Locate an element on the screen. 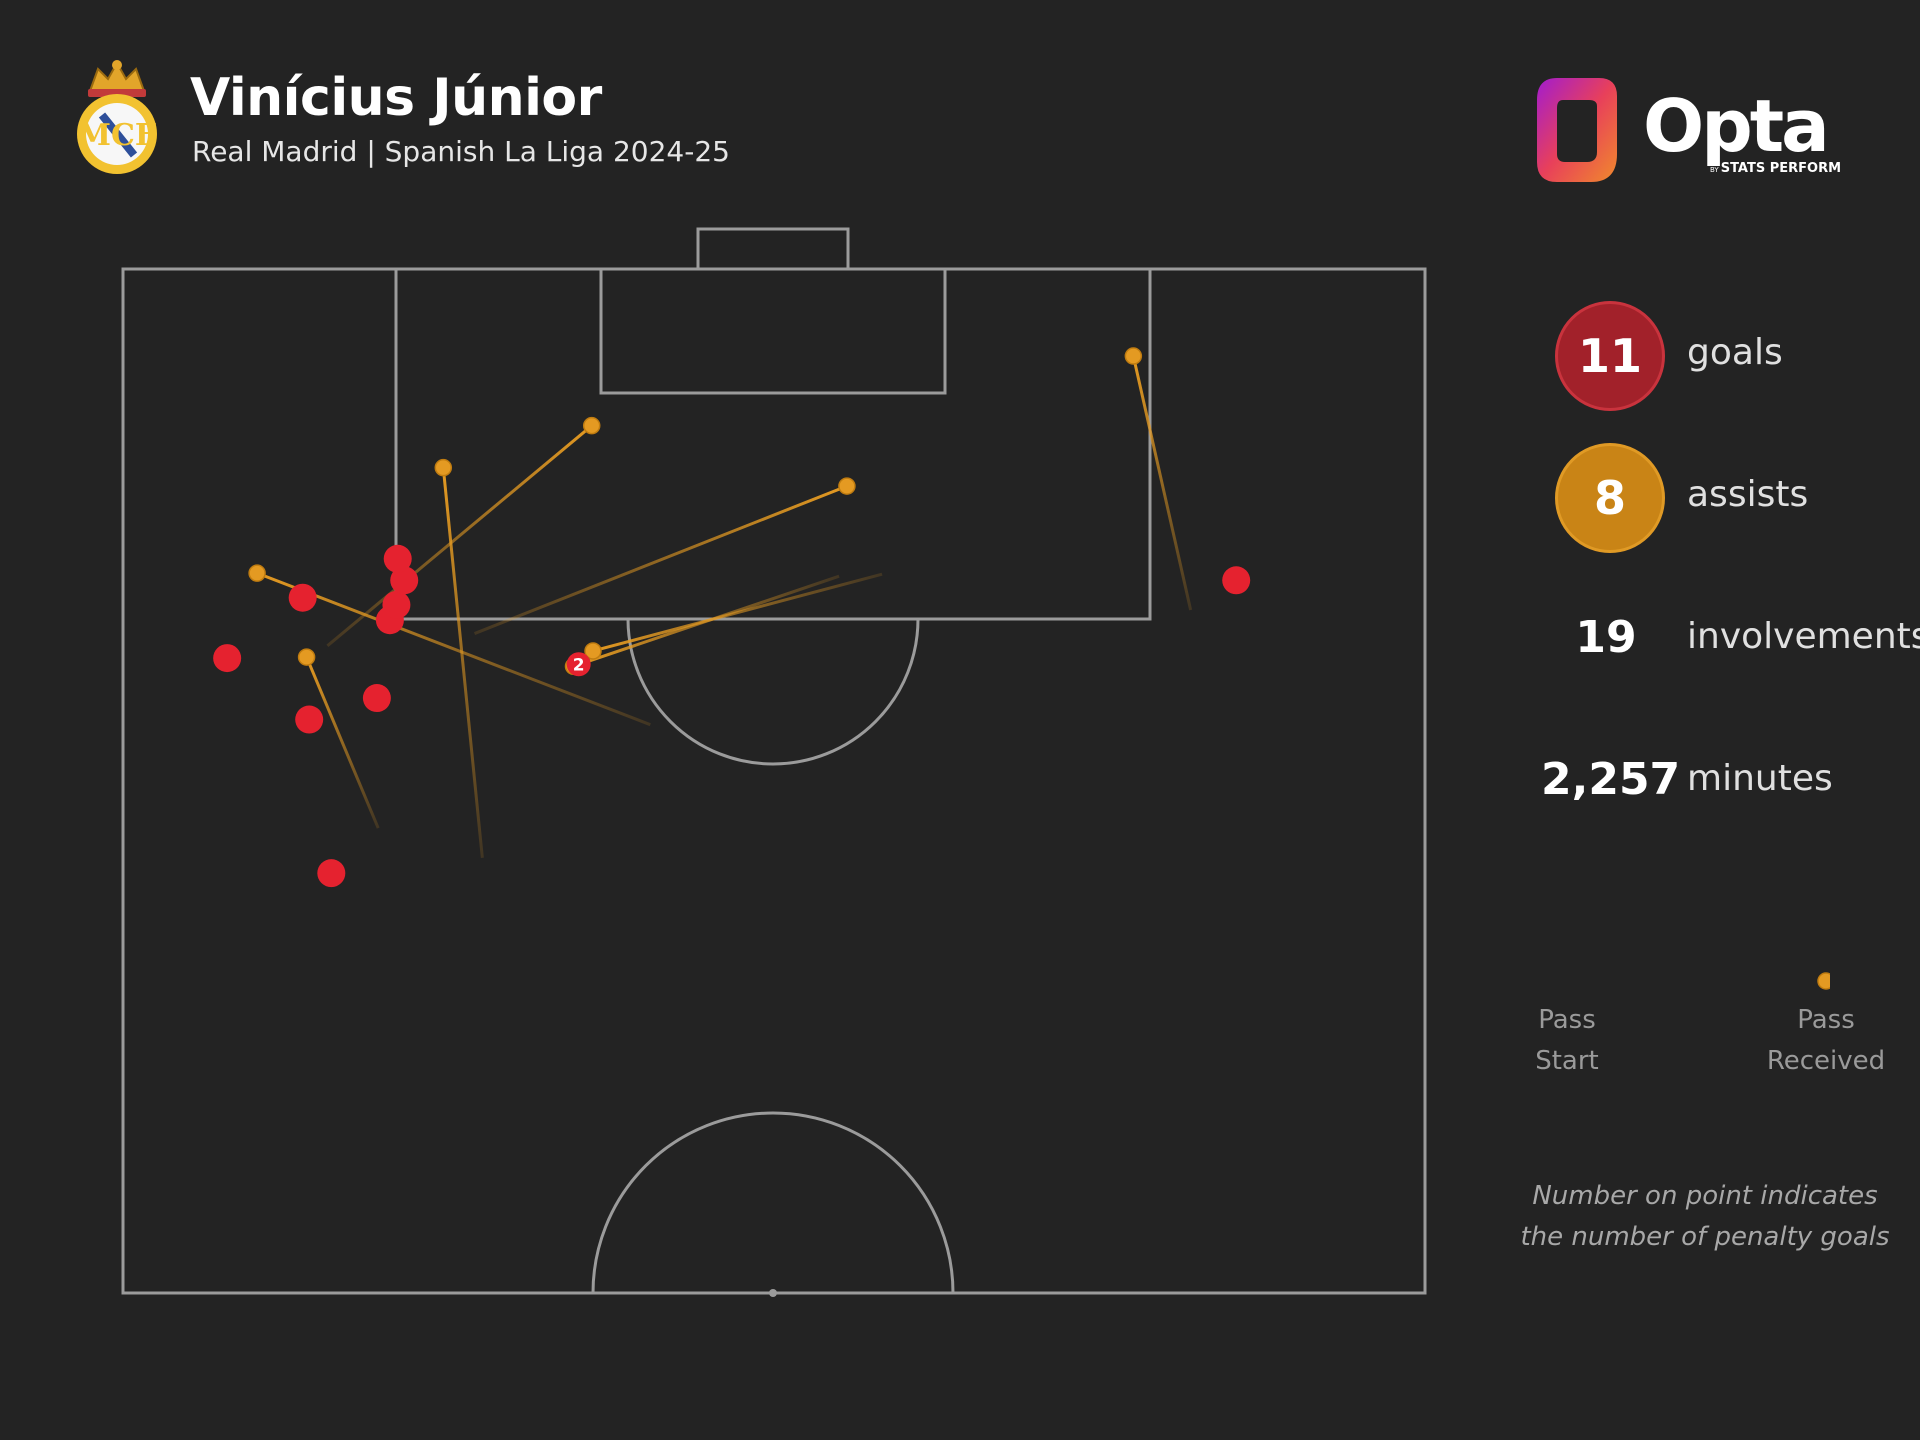 This screenshot has height=1440, width=1920. pass-start-label: Pass Start is located at coordinates (1567, 1040).